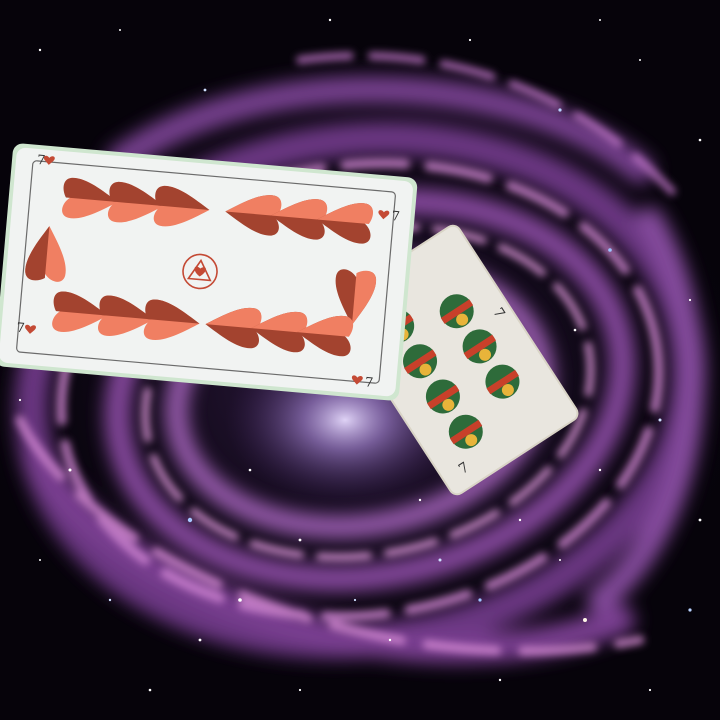  What do you see at coordinates (200, 271) in the screenshot?
I see `center-emblem` at bounding box center [200, 271].